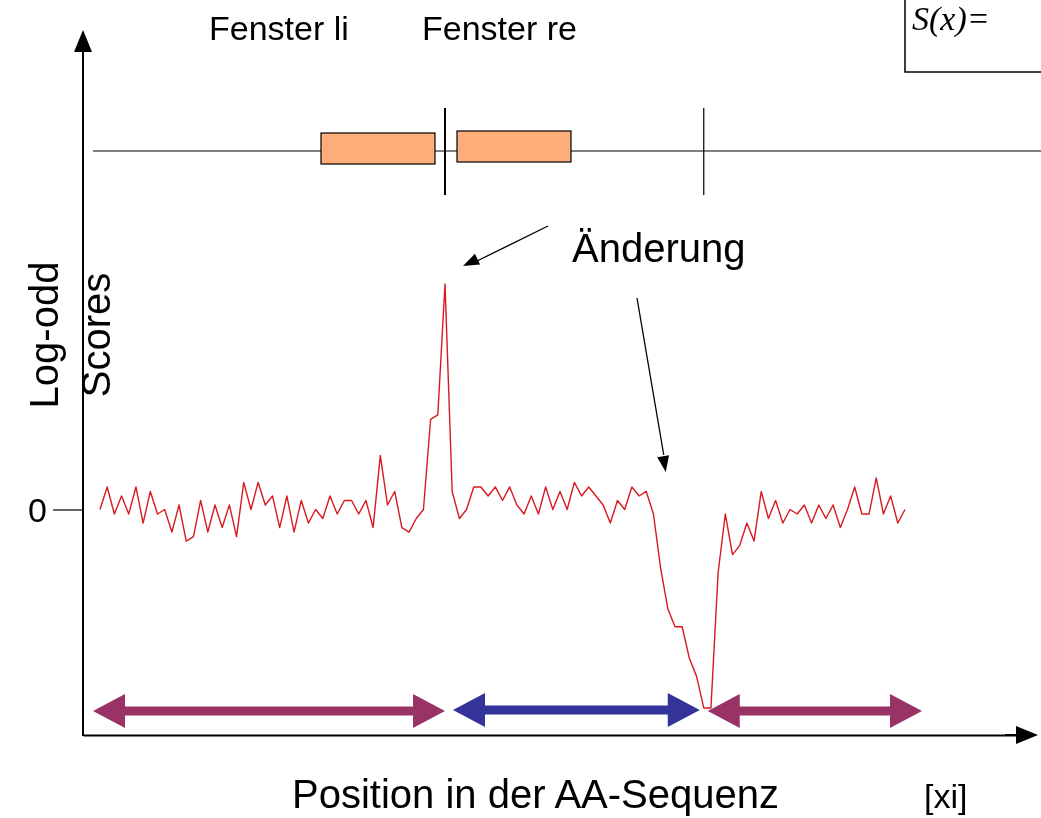 This screenshot has height=818, width=1041. Describe the element at coordinates (535, 794) in the screenshot. I see `x-axis-title: Position in der AA-Sequenz` at that location.